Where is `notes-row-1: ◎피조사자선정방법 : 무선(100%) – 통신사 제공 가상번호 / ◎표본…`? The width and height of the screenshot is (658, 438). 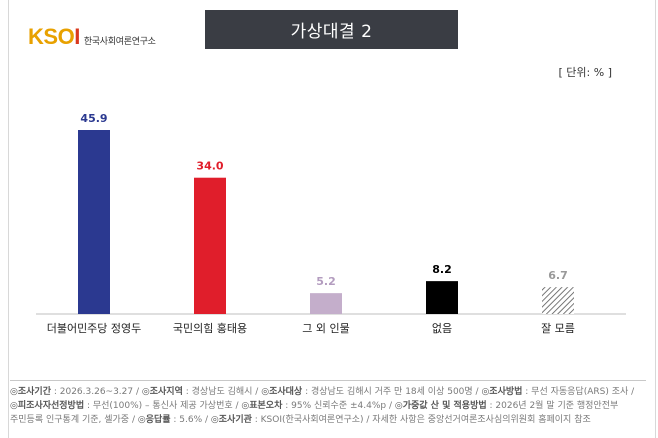 notes-row-1: ◎피조사자선정방법 : 무선(100%) – 통신사 제공 가상번호 / ◎표본… is located at coordinates (328, 406).